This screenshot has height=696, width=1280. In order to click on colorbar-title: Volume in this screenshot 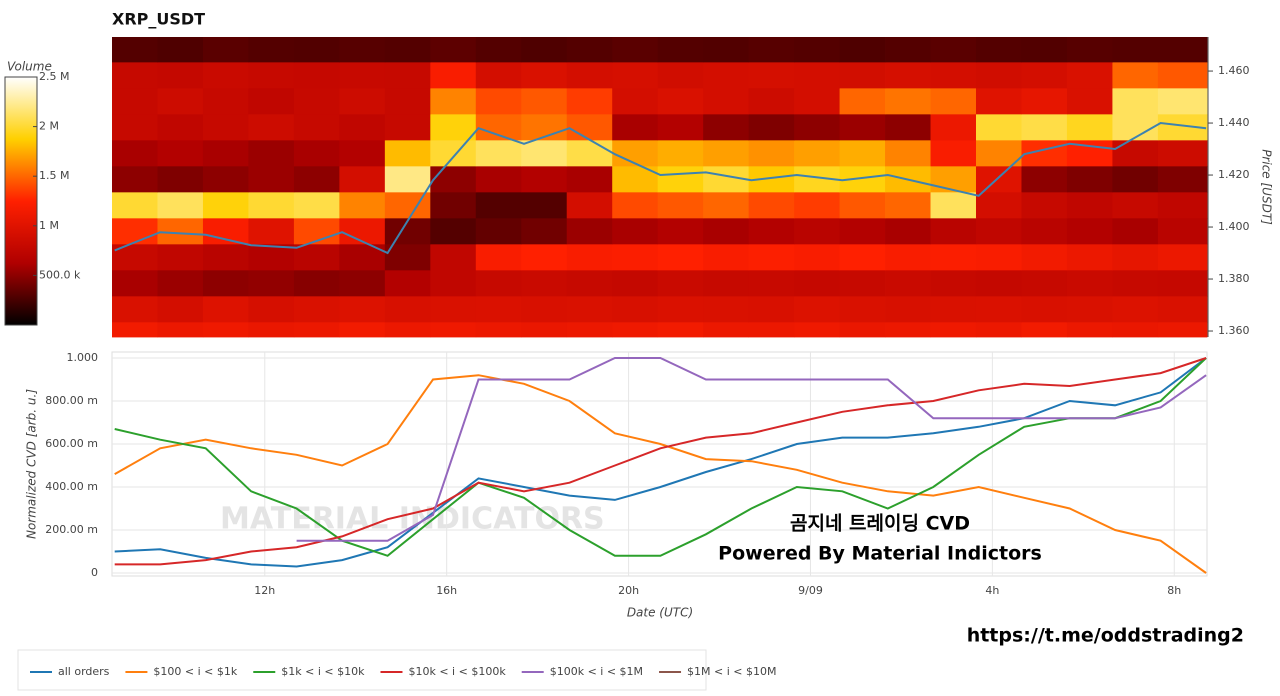, I will do `click(29, 67)`.